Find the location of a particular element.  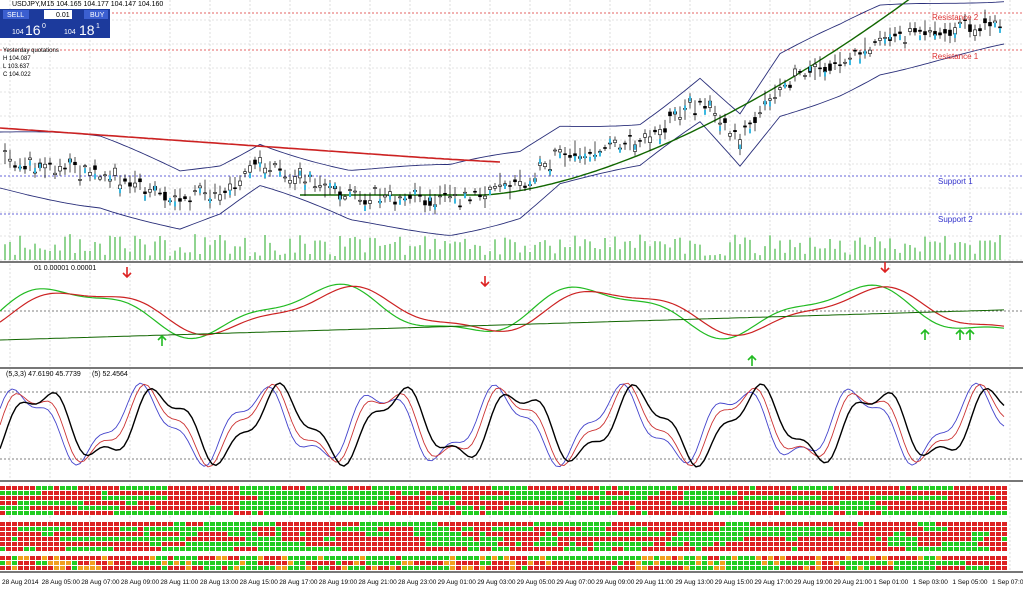

sell-button is located at coordinates (16, 14).